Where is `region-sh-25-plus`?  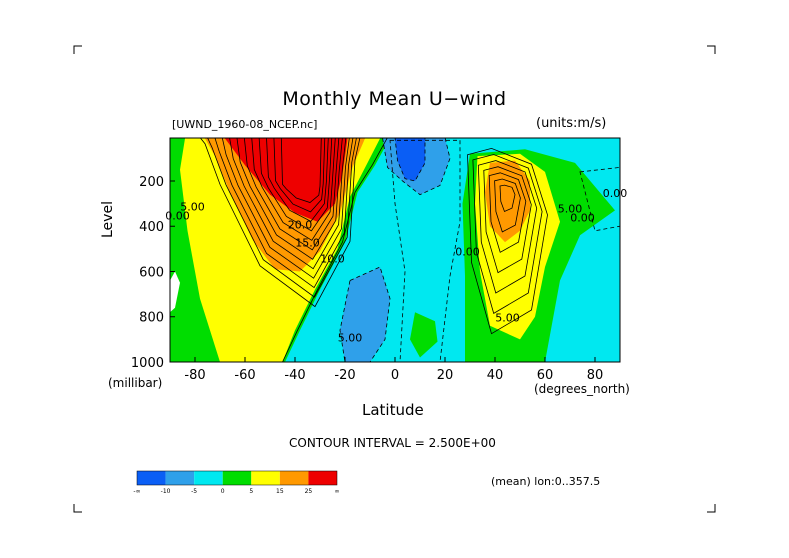
region-sh-25-plus is located at coordinates (286, 180).